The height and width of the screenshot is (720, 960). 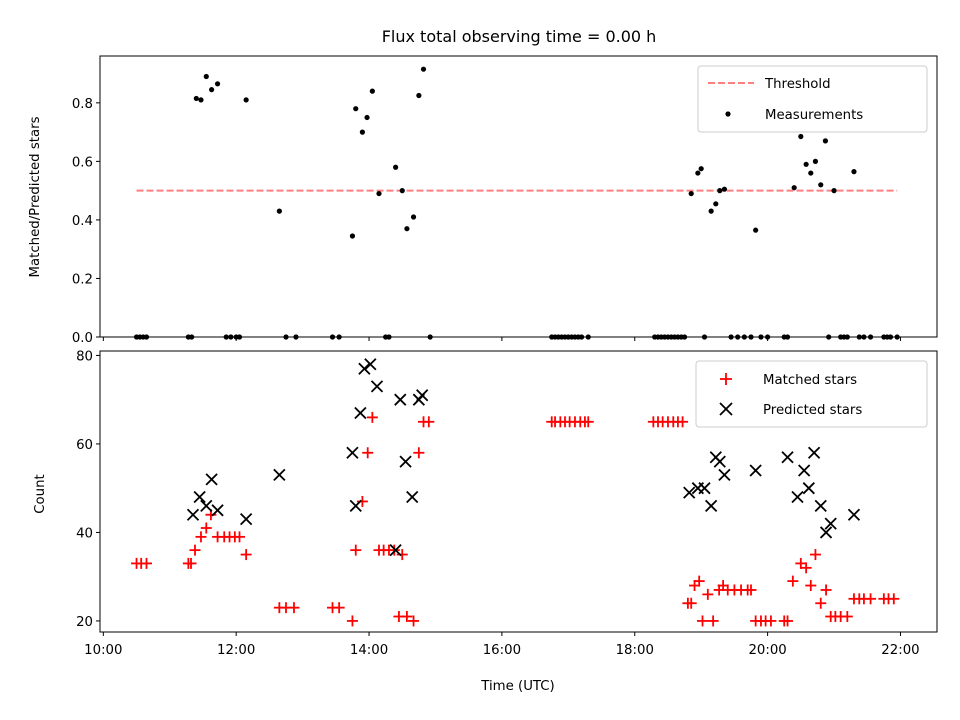 What do you see at coordinates (82, 104) in the screenshot?
I see `y-tick-label: 0.8` at bounding box center [82, 104].